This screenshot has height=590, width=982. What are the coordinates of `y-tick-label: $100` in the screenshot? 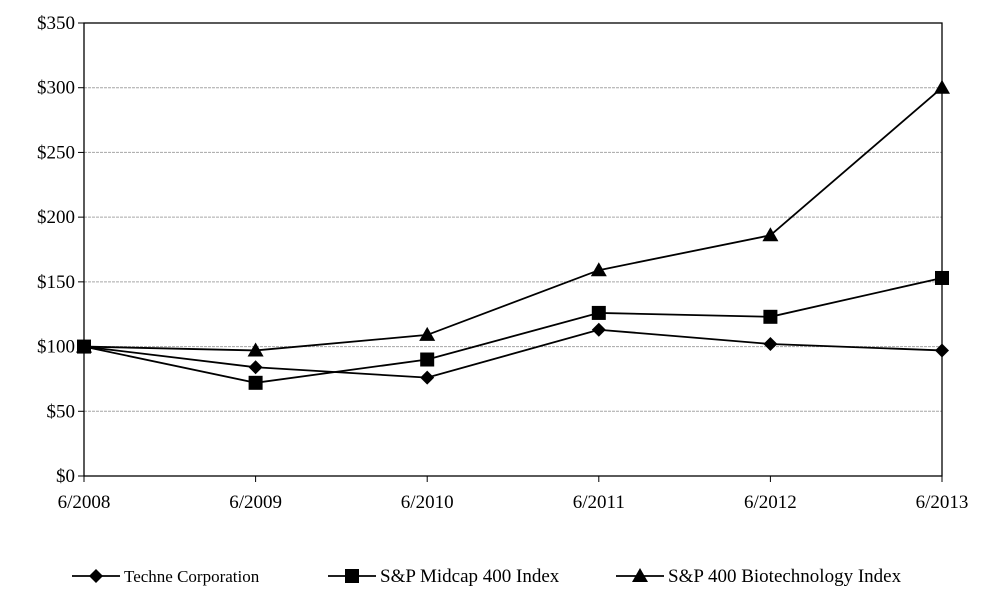 It's located at (56, 347).